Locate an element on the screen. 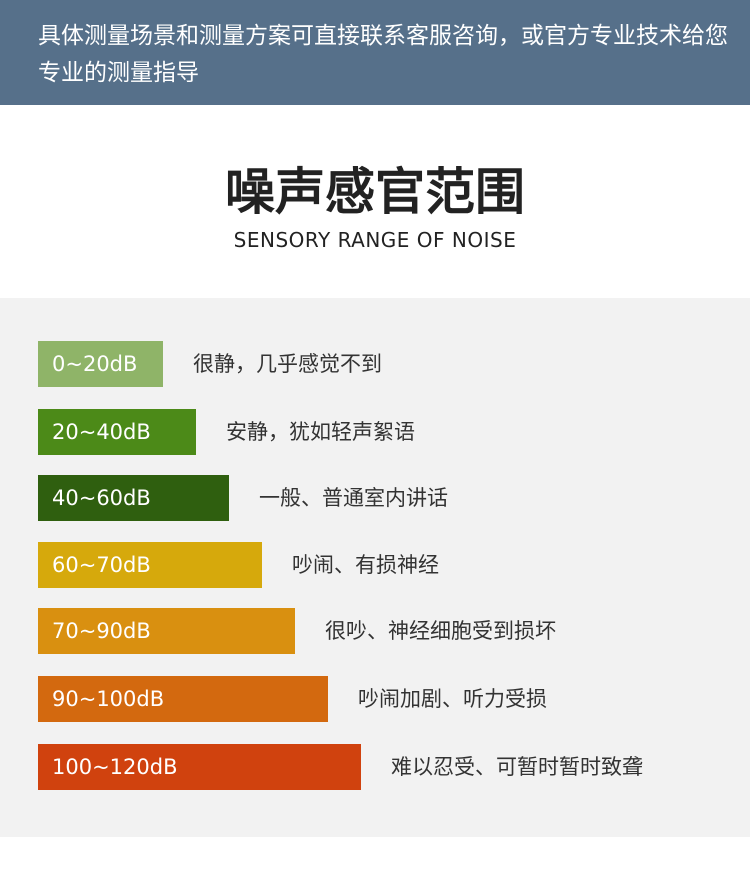  range-bar: 70~90dB is located at coordinates (166, 631).